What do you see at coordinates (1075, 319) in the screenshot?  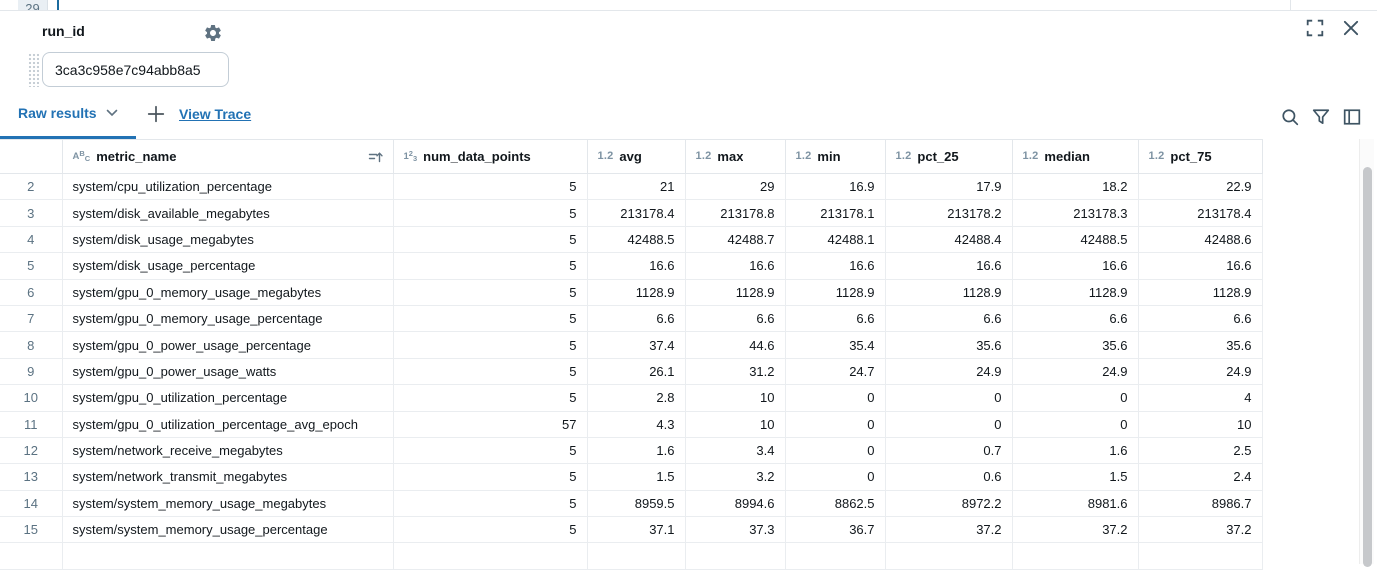 I see `cell-median: 6.6` at bounding box center [1075, 319].